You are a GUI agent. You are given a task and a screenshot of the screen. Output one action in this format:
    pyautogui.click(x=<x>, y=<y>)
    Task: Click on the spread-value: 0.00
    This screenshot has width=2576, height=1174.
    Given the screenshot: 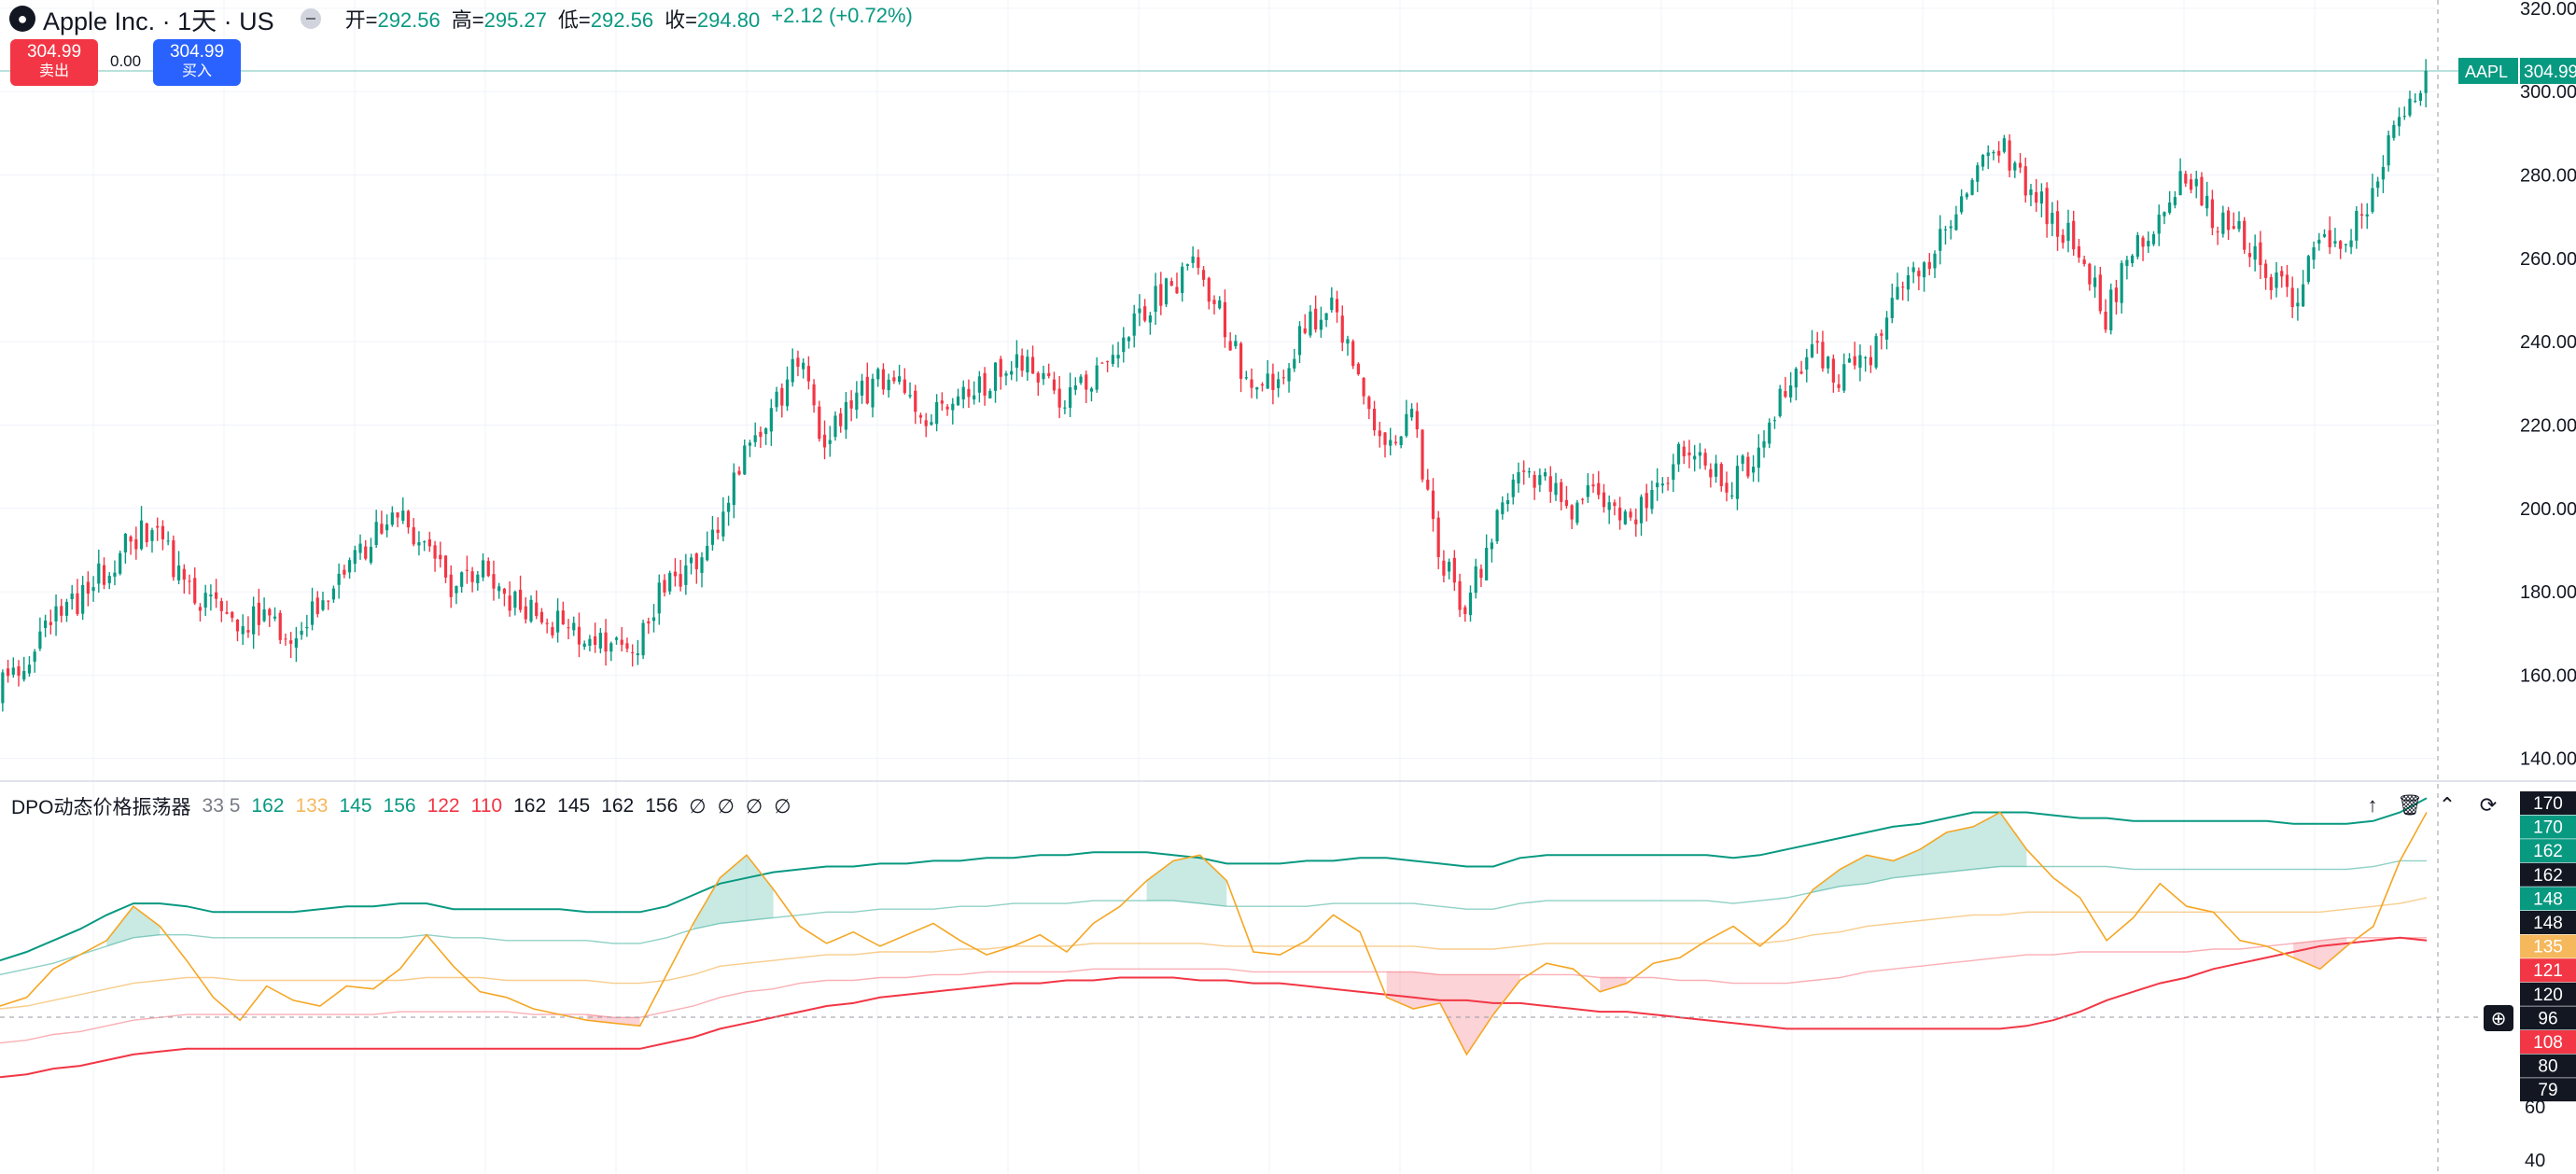 What is the action you would take?
    pyautogui.click(x=126, y=61)
    